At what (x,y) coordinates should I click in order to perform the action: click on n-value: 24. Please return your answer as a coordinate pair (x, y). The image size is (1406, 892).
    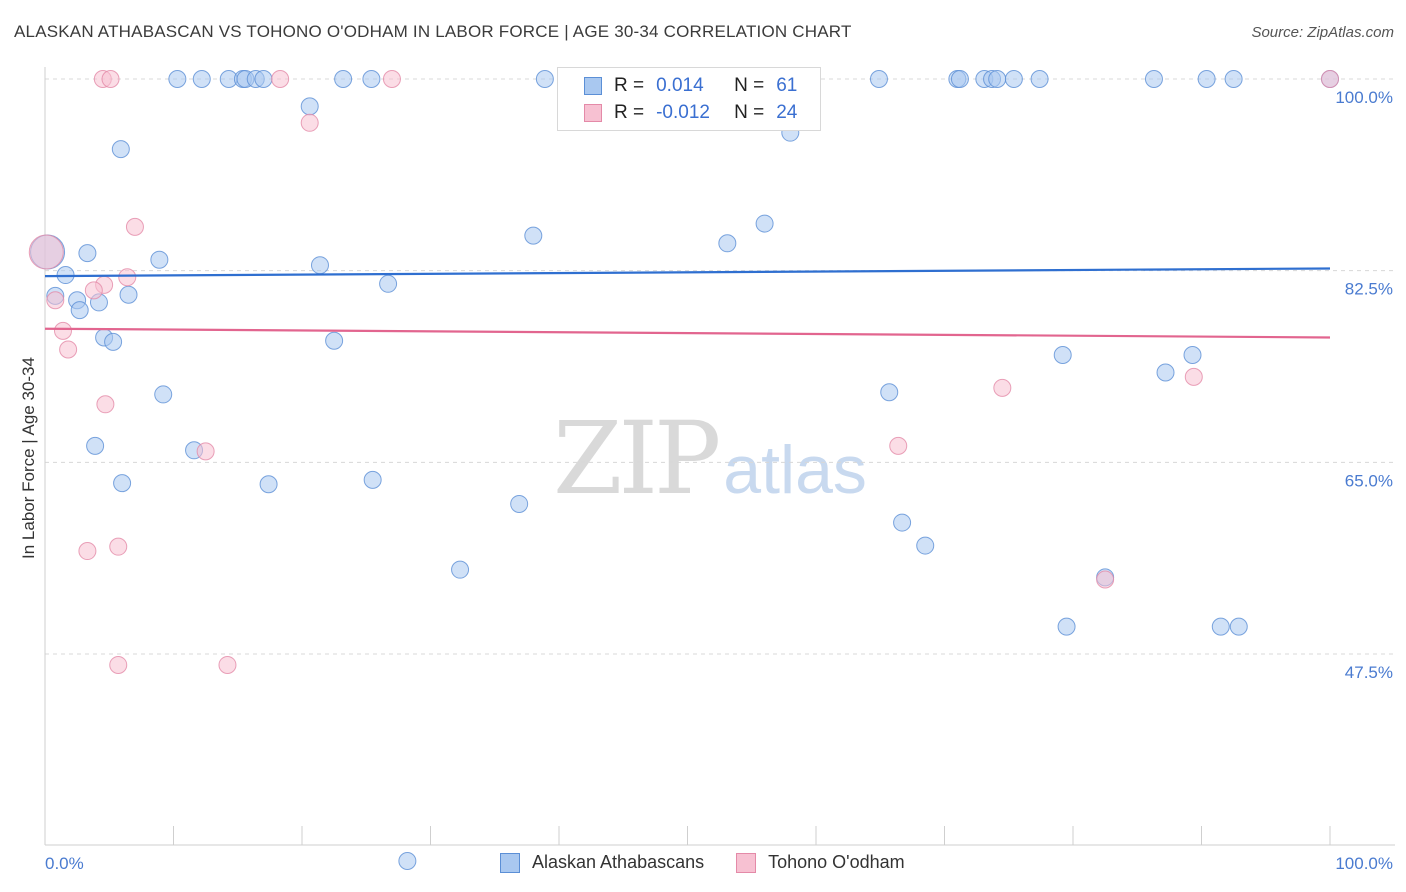
    Looking at the image, I should click on (787, 112).